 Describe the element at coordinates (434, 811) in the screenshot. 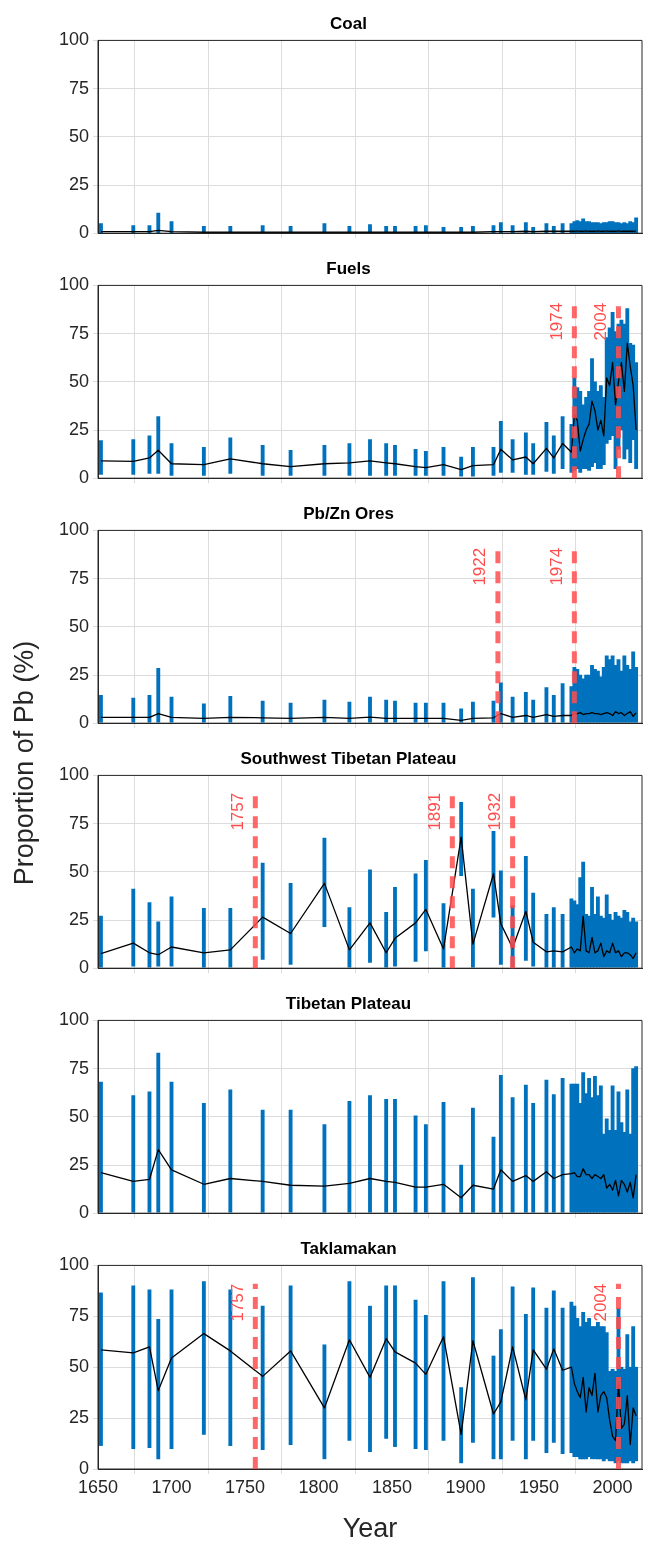

I see `ref-line-label: 1891` at that location.